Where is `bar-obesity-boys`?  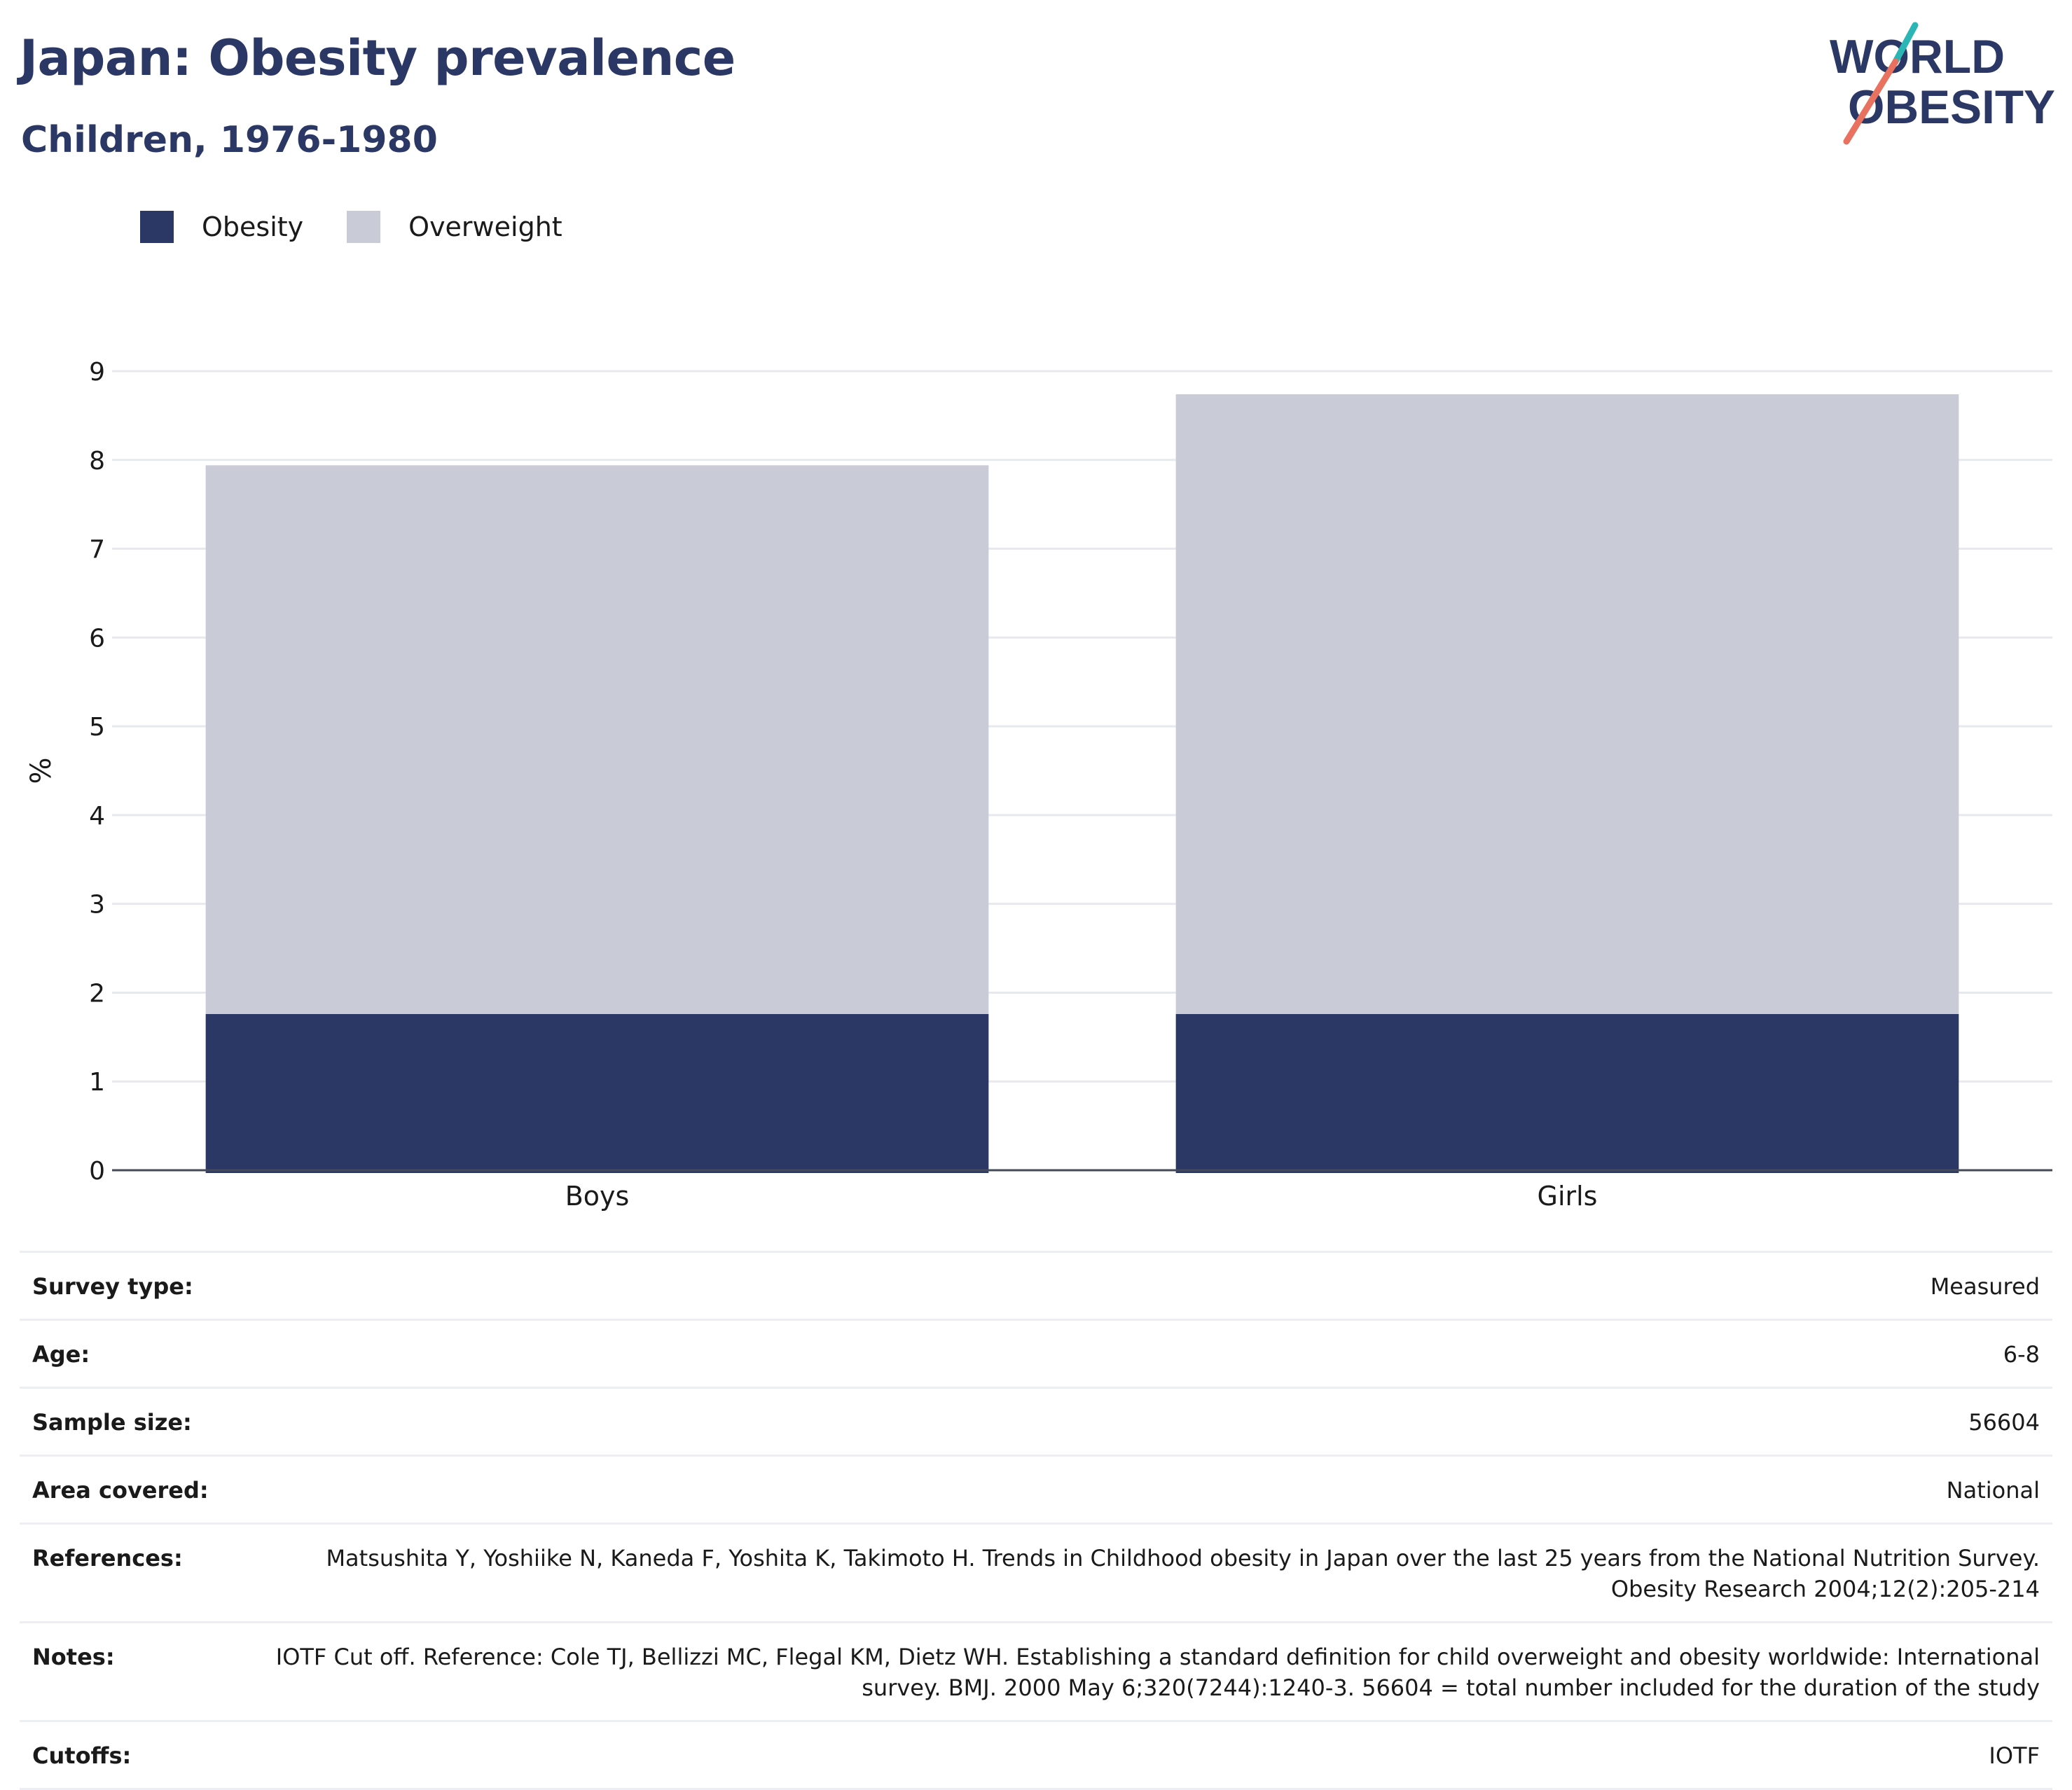 bar-obesity-boys is located at coordinates (597, 1093).